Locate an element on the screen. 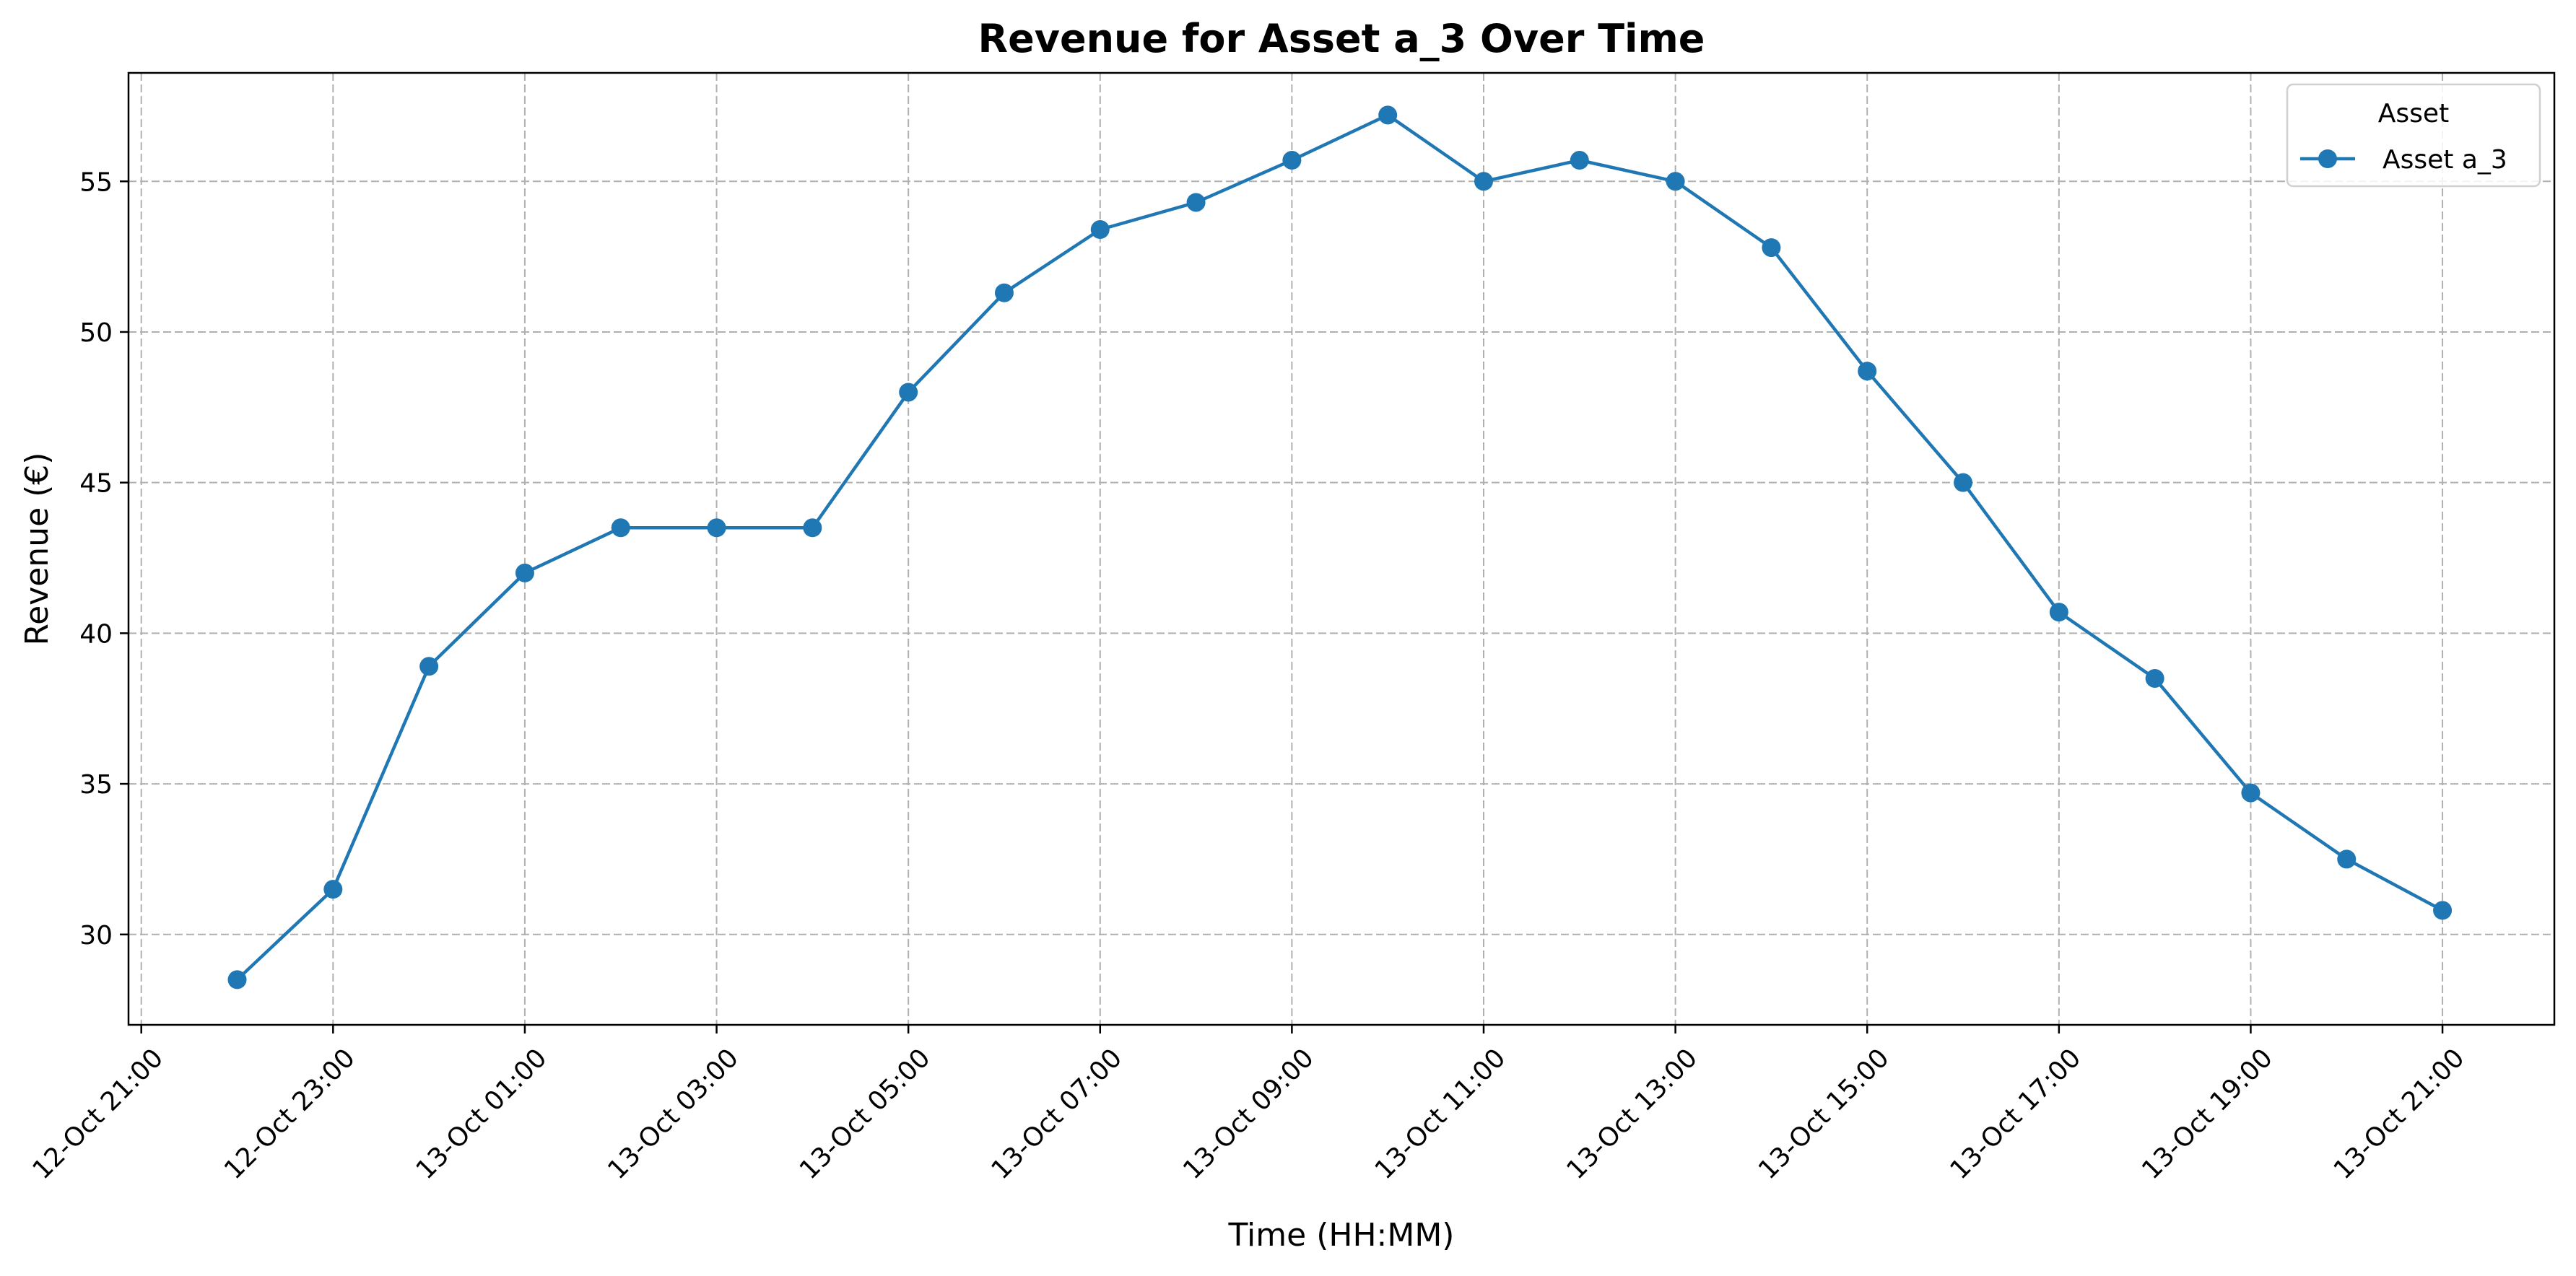 Image resolution: width=2576 pixels, height=1276 pixels. x-tick-label: 13-Oct 11:00 is located at coordinates (1441, 1114).